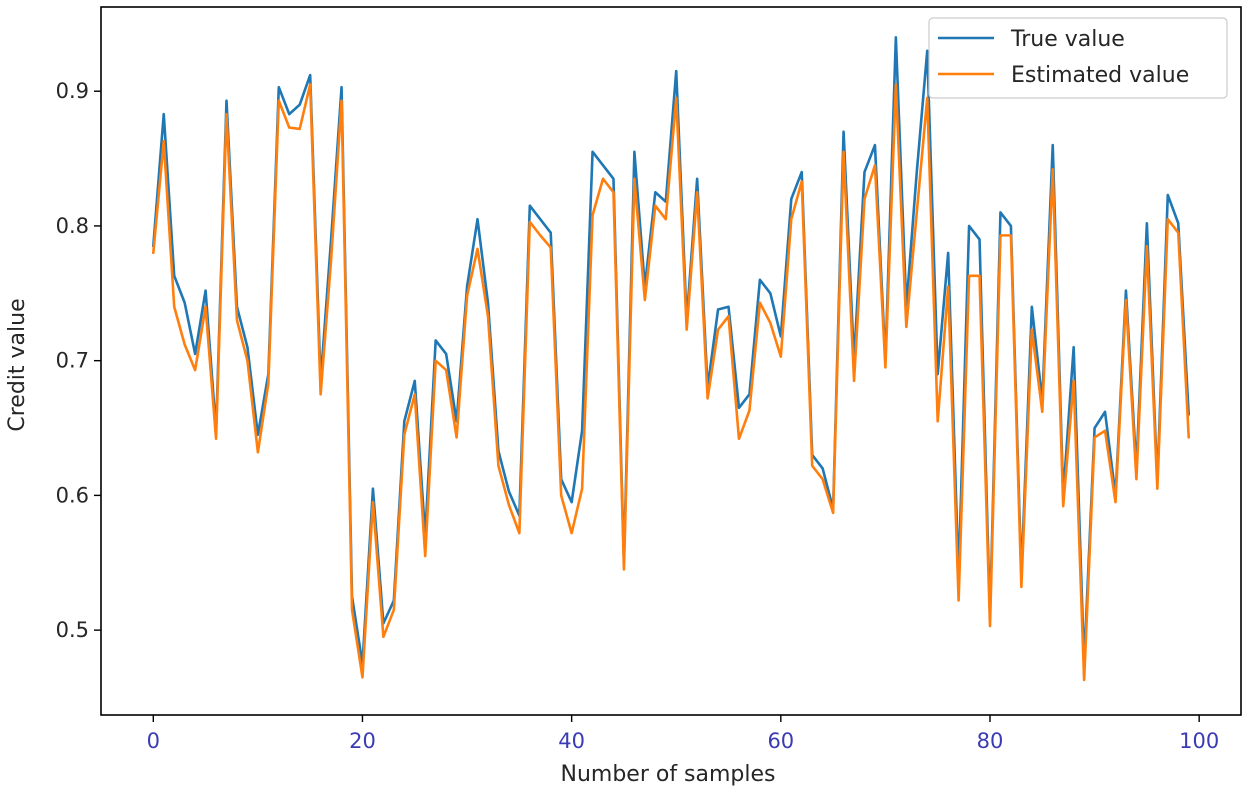 This screenshot has height=793, width=1250. What do you see at coordinates (362, 741) in the screenshot?
I see `x-tick-label: 20` at bounding box center [362, 741].